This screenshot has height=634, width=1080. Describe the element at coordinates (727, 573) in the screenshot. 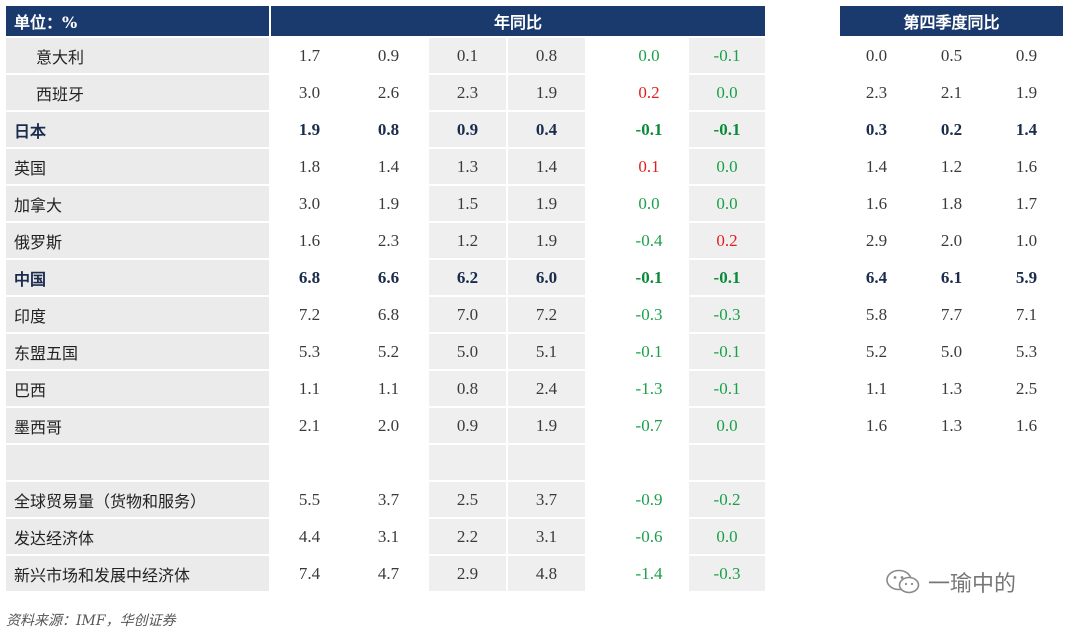

I see `value-cell: -0.3` at that location.